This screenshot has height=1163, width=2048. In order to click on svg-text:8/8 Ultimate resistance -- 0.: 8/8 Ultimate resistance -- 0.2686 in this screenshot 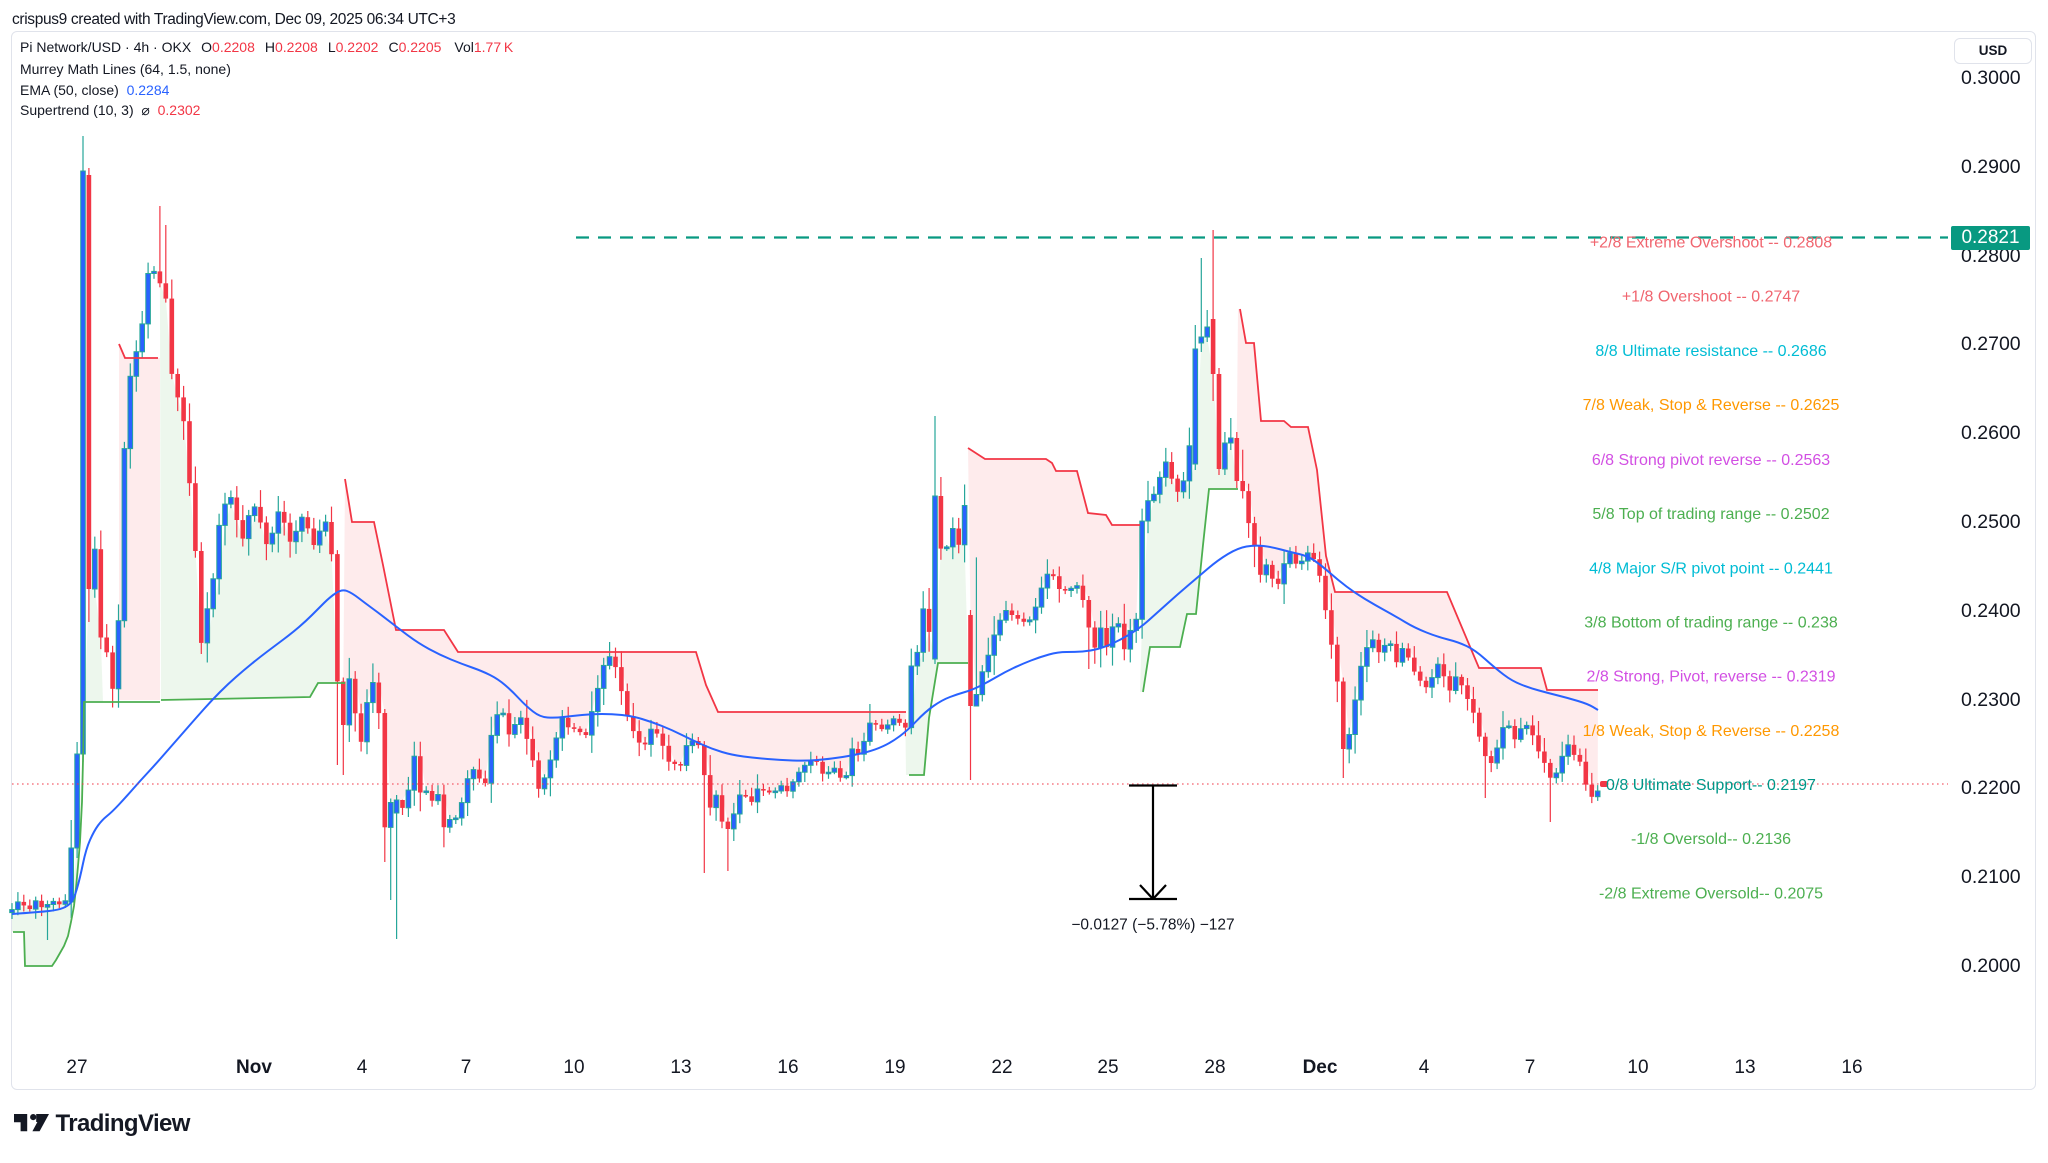, I will do `click(1710, 351)`.